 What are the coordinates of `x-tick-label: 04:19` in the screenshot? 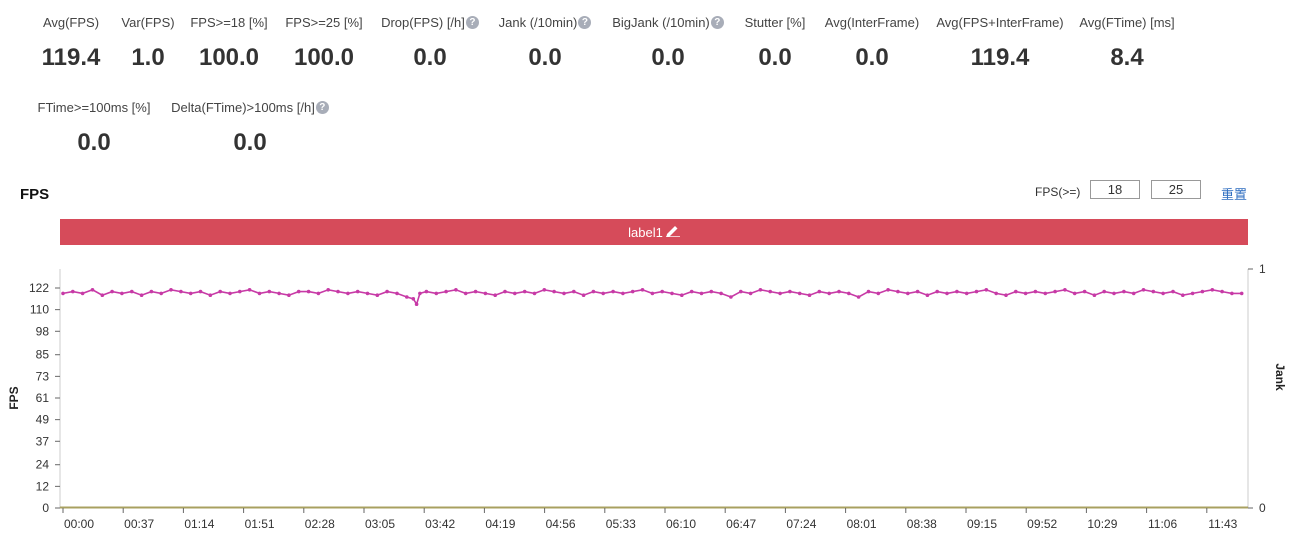 It's located at (500, 524).